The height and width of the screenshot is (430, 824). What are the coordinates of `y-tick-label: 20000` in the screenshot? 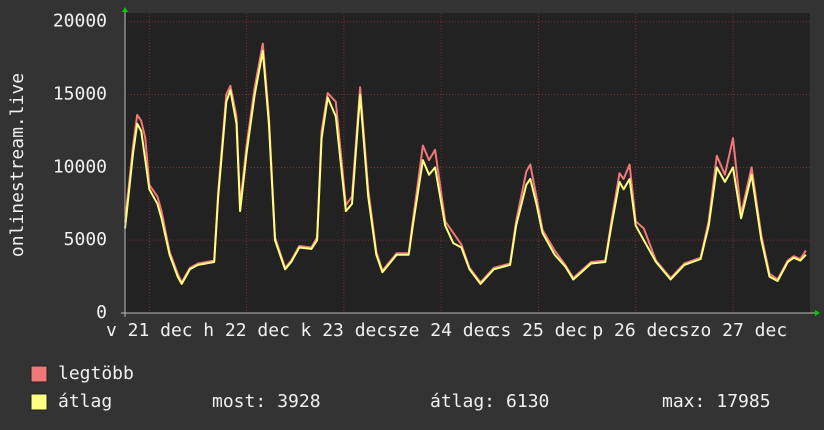 It's located at (80, 21).